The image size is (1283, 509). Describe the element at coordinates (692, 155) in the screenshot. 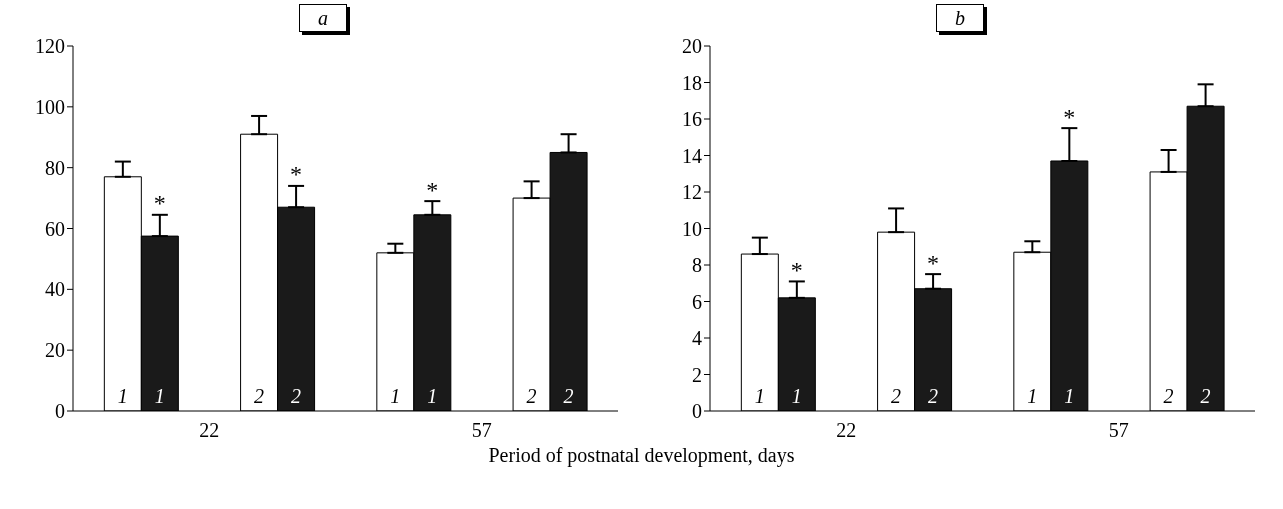

I see `y-tick-label: 14` at that location.